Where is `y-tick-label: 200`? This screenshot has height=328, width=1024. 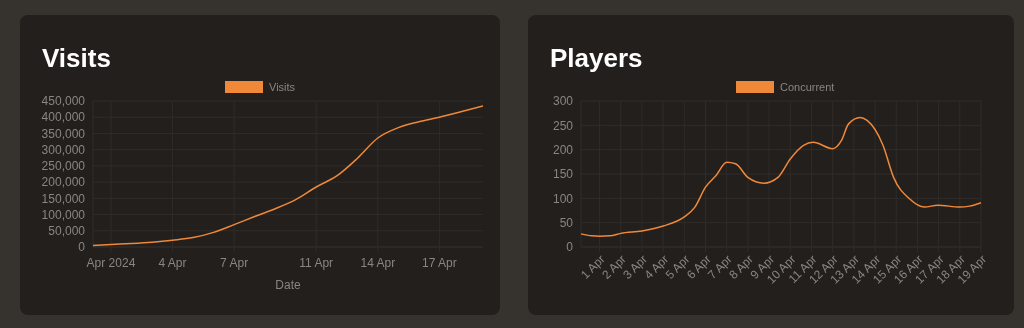
y-tick-label: 200 is located at coordinates (563, 149).